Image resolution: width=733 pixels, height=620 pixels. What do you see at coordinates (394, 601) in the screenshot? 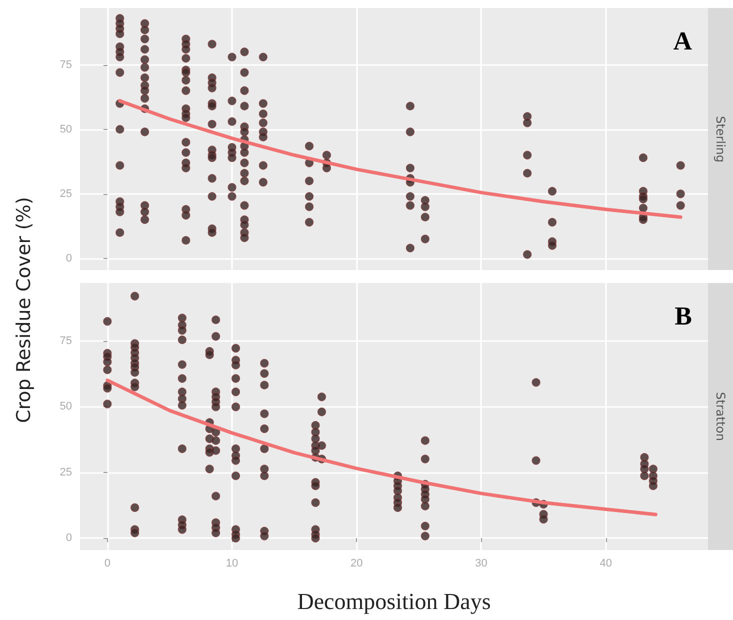
I see `x-axis-title: Decomposition Days` at bounding box center [394, 601].